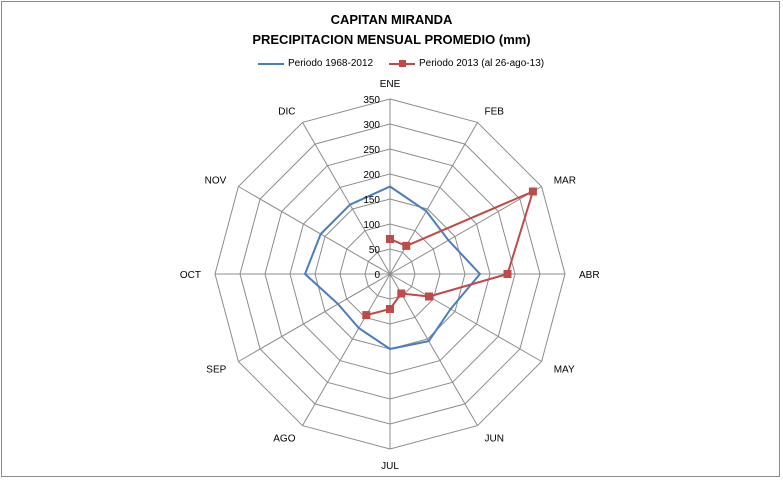  Describe the element at coordinates (482, 63) in the screenshot. I see `legend-label-series-2: Periodo 2013 (al 26-ago-13)` at that location.